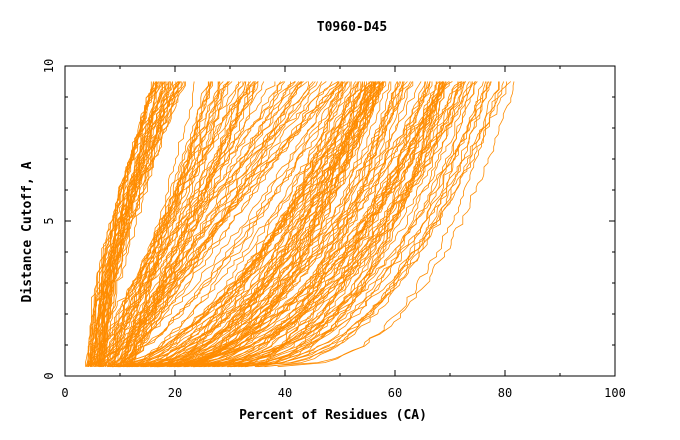 The height and width of the screenshot is (440, 680). What do you see at coordinates (395, 393) in the screenshot?
I see `x-tick-label: 60` at bounding box center [395, 393].